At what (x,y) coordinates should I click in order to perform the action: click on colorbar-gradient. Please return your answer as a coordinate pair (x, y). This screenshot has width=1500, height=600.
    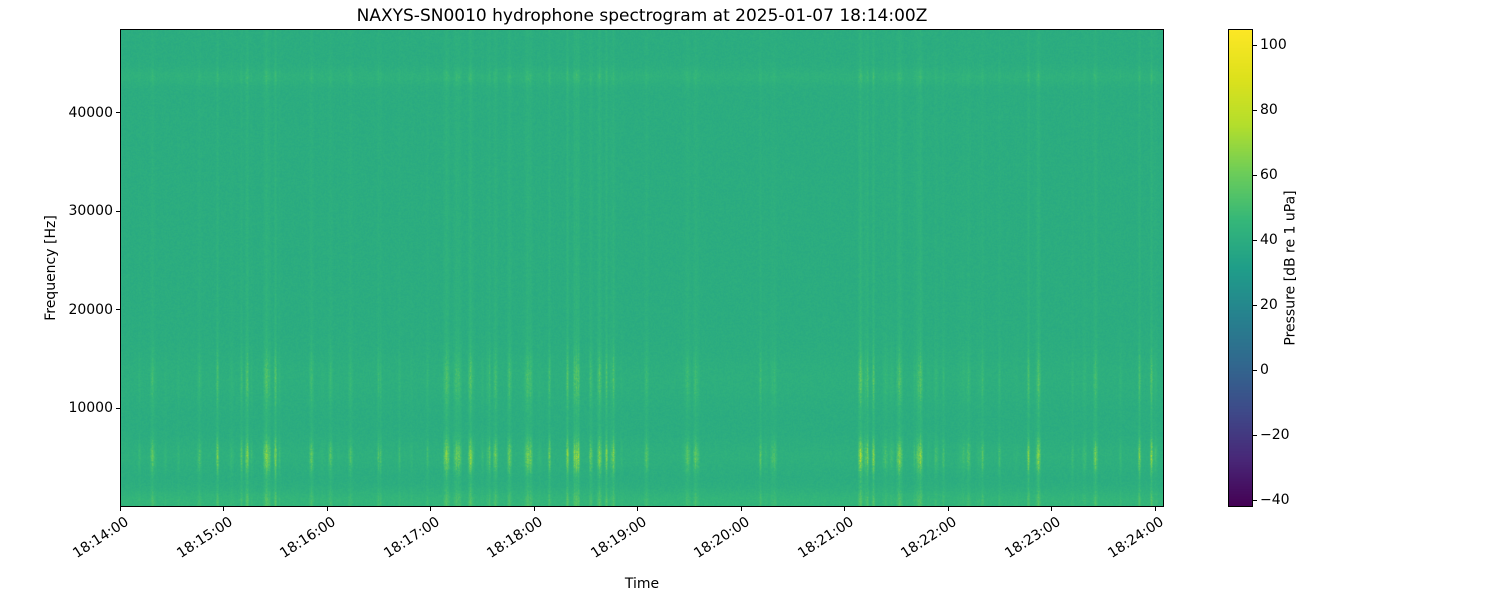
    Looking at the image, I should click on (1240, 268).